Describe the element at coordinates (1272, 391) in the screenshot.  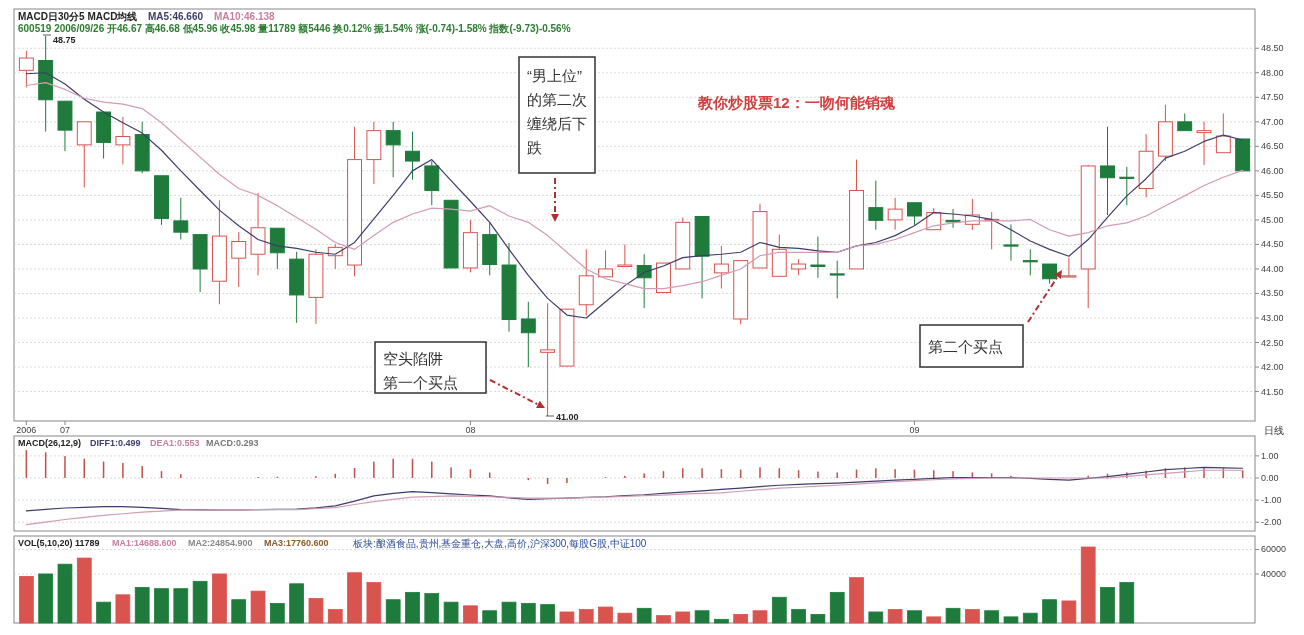
I see `y-tick-label: 41.50` at that location.